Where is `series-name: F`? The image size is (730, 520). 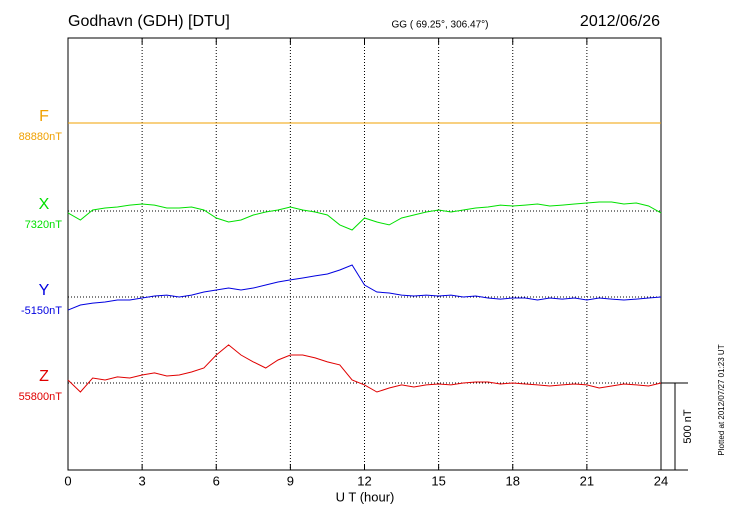
series-name: F is located at coordinates (44, 116).